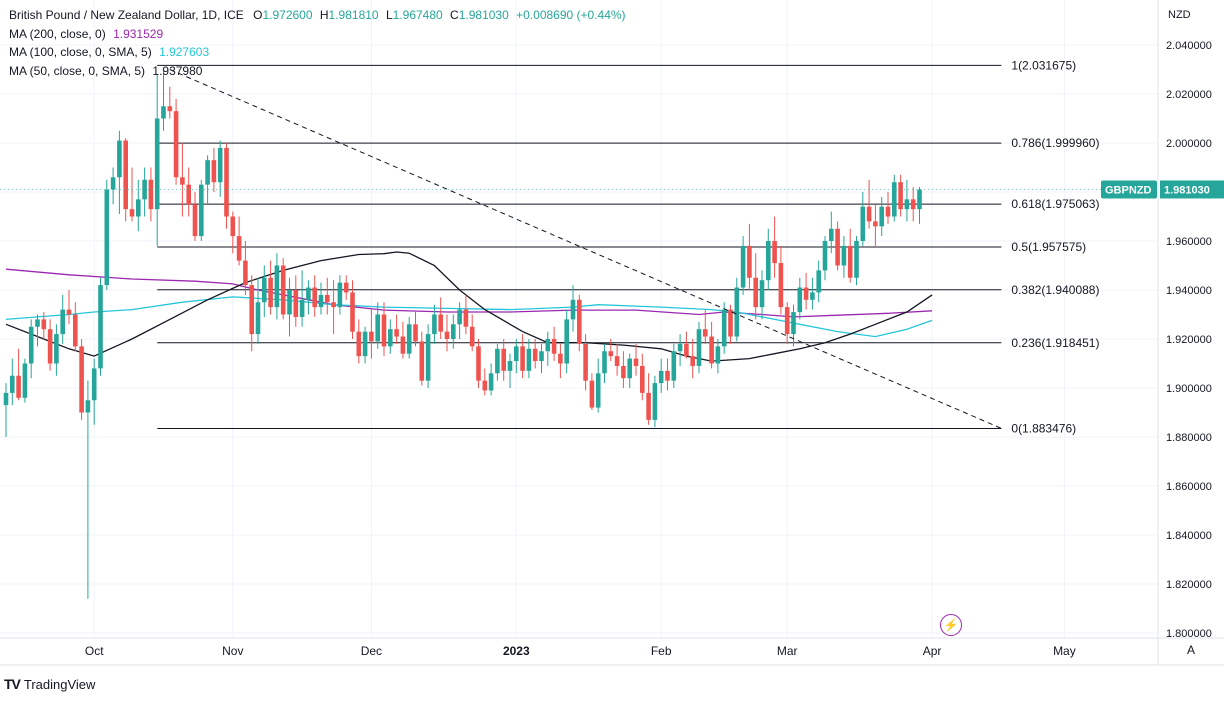  I want to click on price-tag-text: 1.981030, so click(1187, 190).